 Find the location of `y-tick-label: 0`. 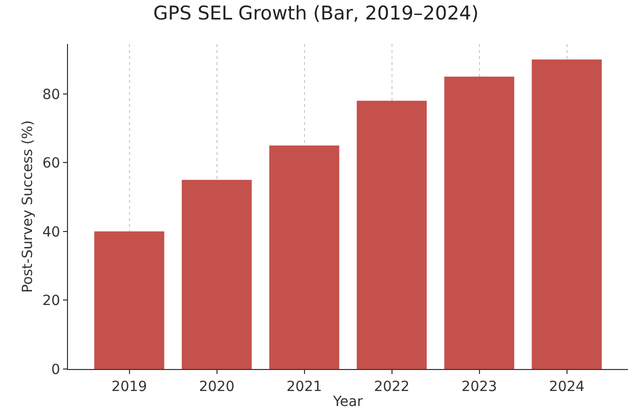

y-tick-label: 0 is located at coordinates (55, 370).